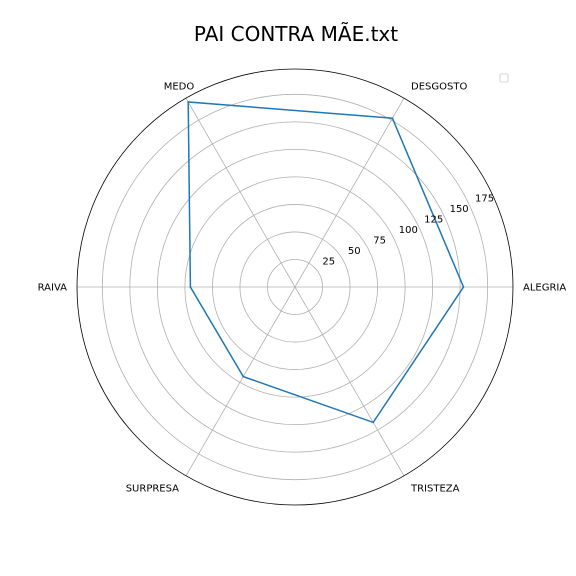 This screenshot has width=576, height=576. Describe the element at coordinates (243, 376) in the screenshot. I see `data-point-surpresa` at that location.